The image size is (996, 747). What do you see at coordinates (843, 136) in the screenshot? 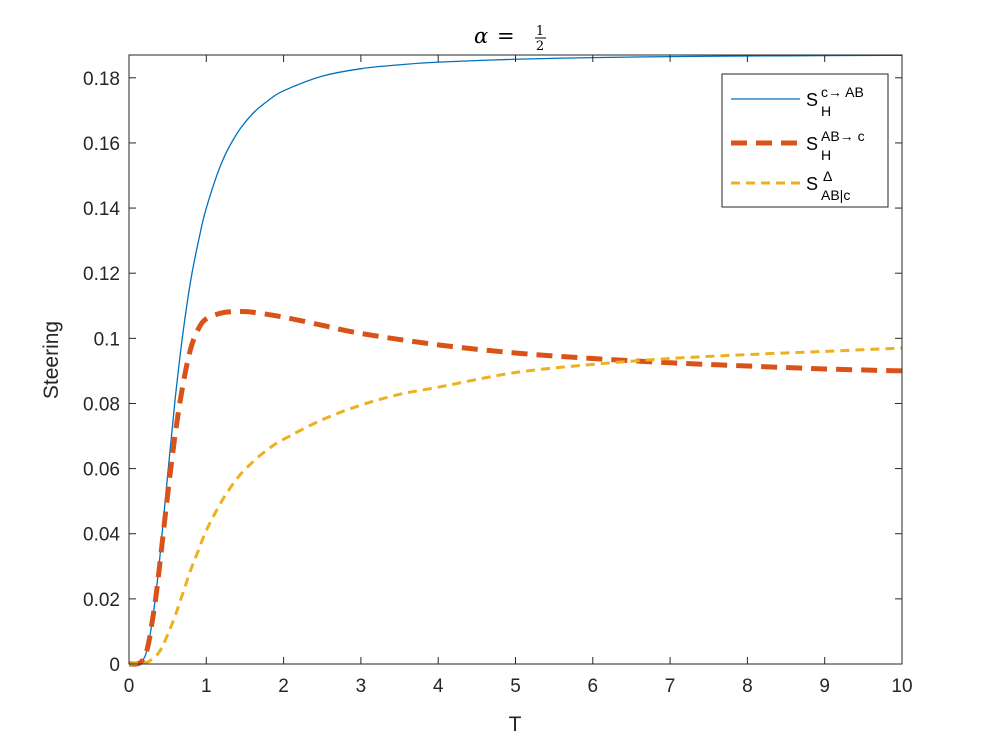
I see `legend-sup-series-2: AB→ c` at bounding box center [843, 136].